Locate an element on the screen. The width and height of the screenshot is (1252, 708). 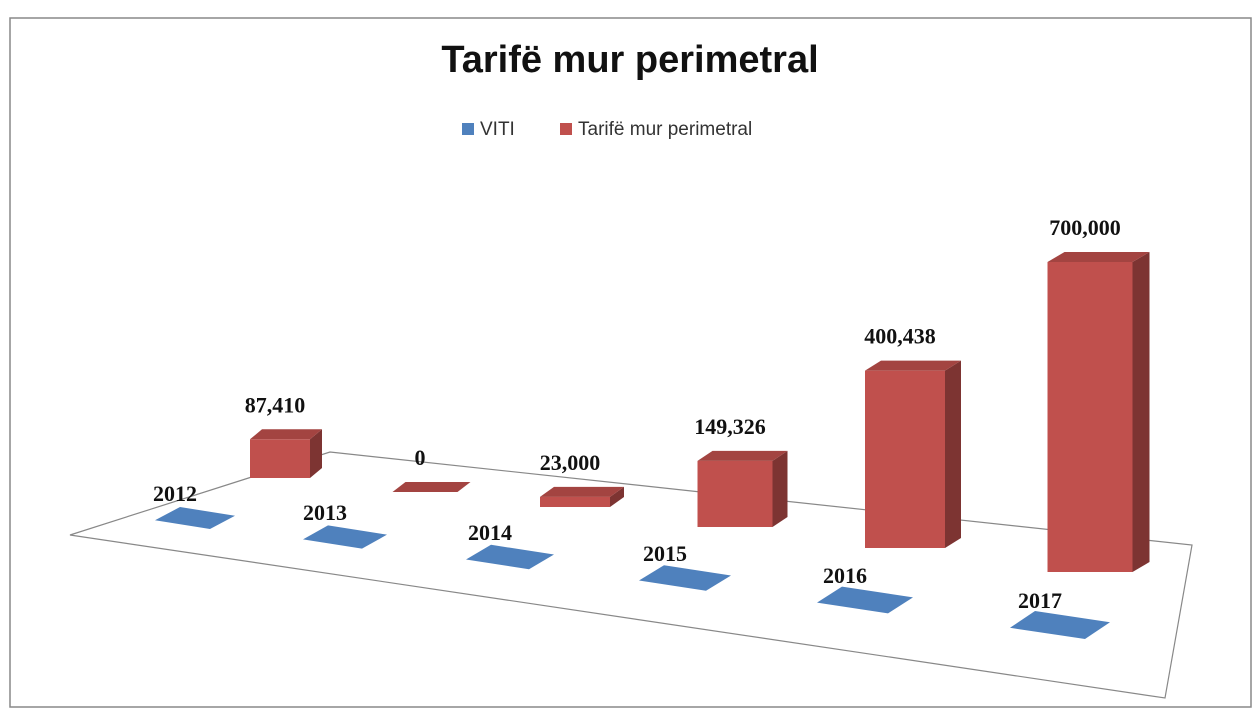
chart-title: Tarifë mur perimetral is located at coordinates (629, 60).